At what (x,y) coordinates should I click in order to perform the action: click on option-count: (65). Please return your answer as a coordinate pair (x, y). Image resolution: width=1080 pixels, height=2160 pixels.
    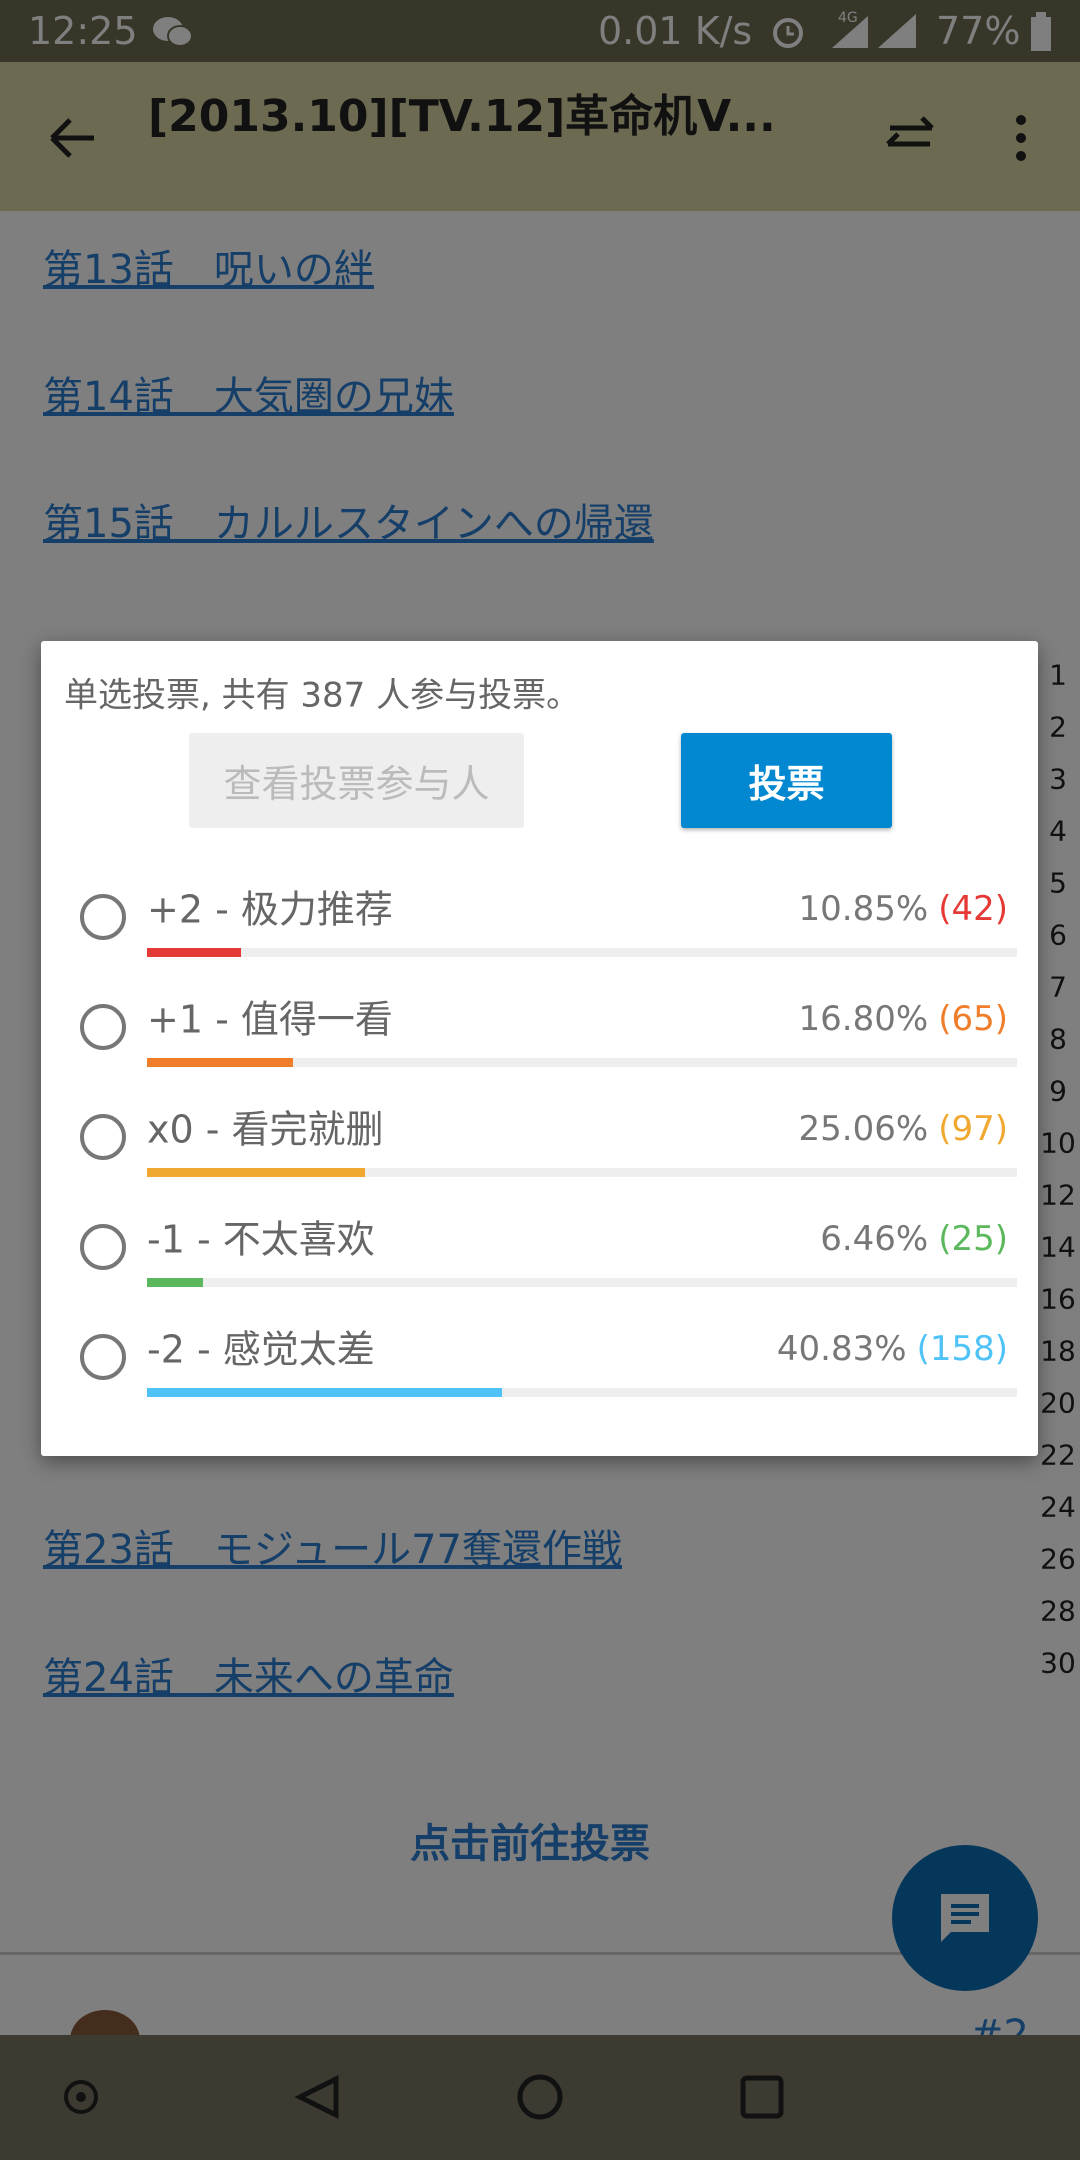
    Looking at the image, I should click on (973, 1019).